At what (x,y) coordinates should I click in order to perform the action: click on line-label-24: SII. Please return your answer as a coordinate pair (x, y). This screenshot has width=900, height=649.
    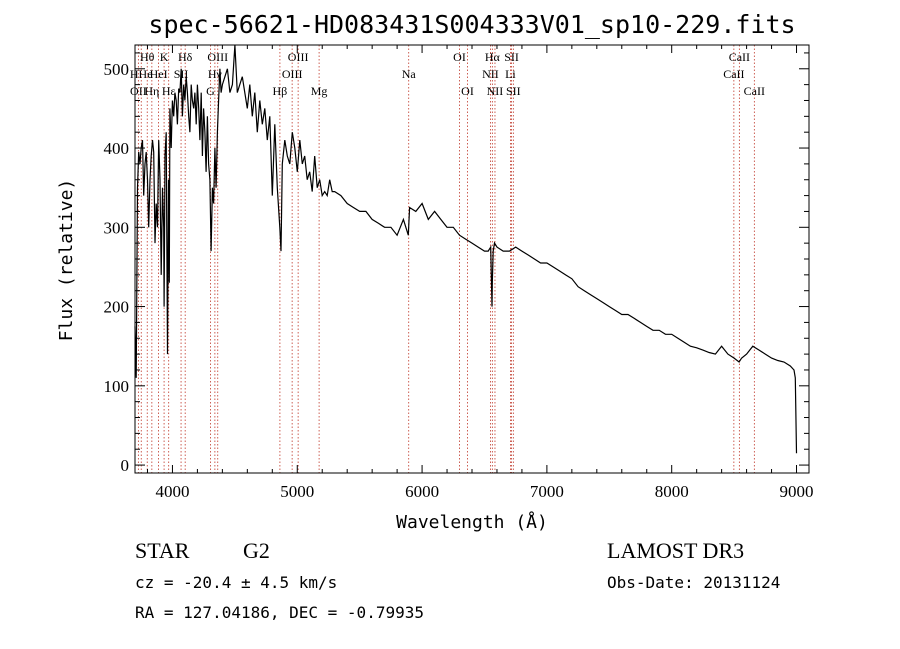
    Looking at the image, I should click on (513, 91).